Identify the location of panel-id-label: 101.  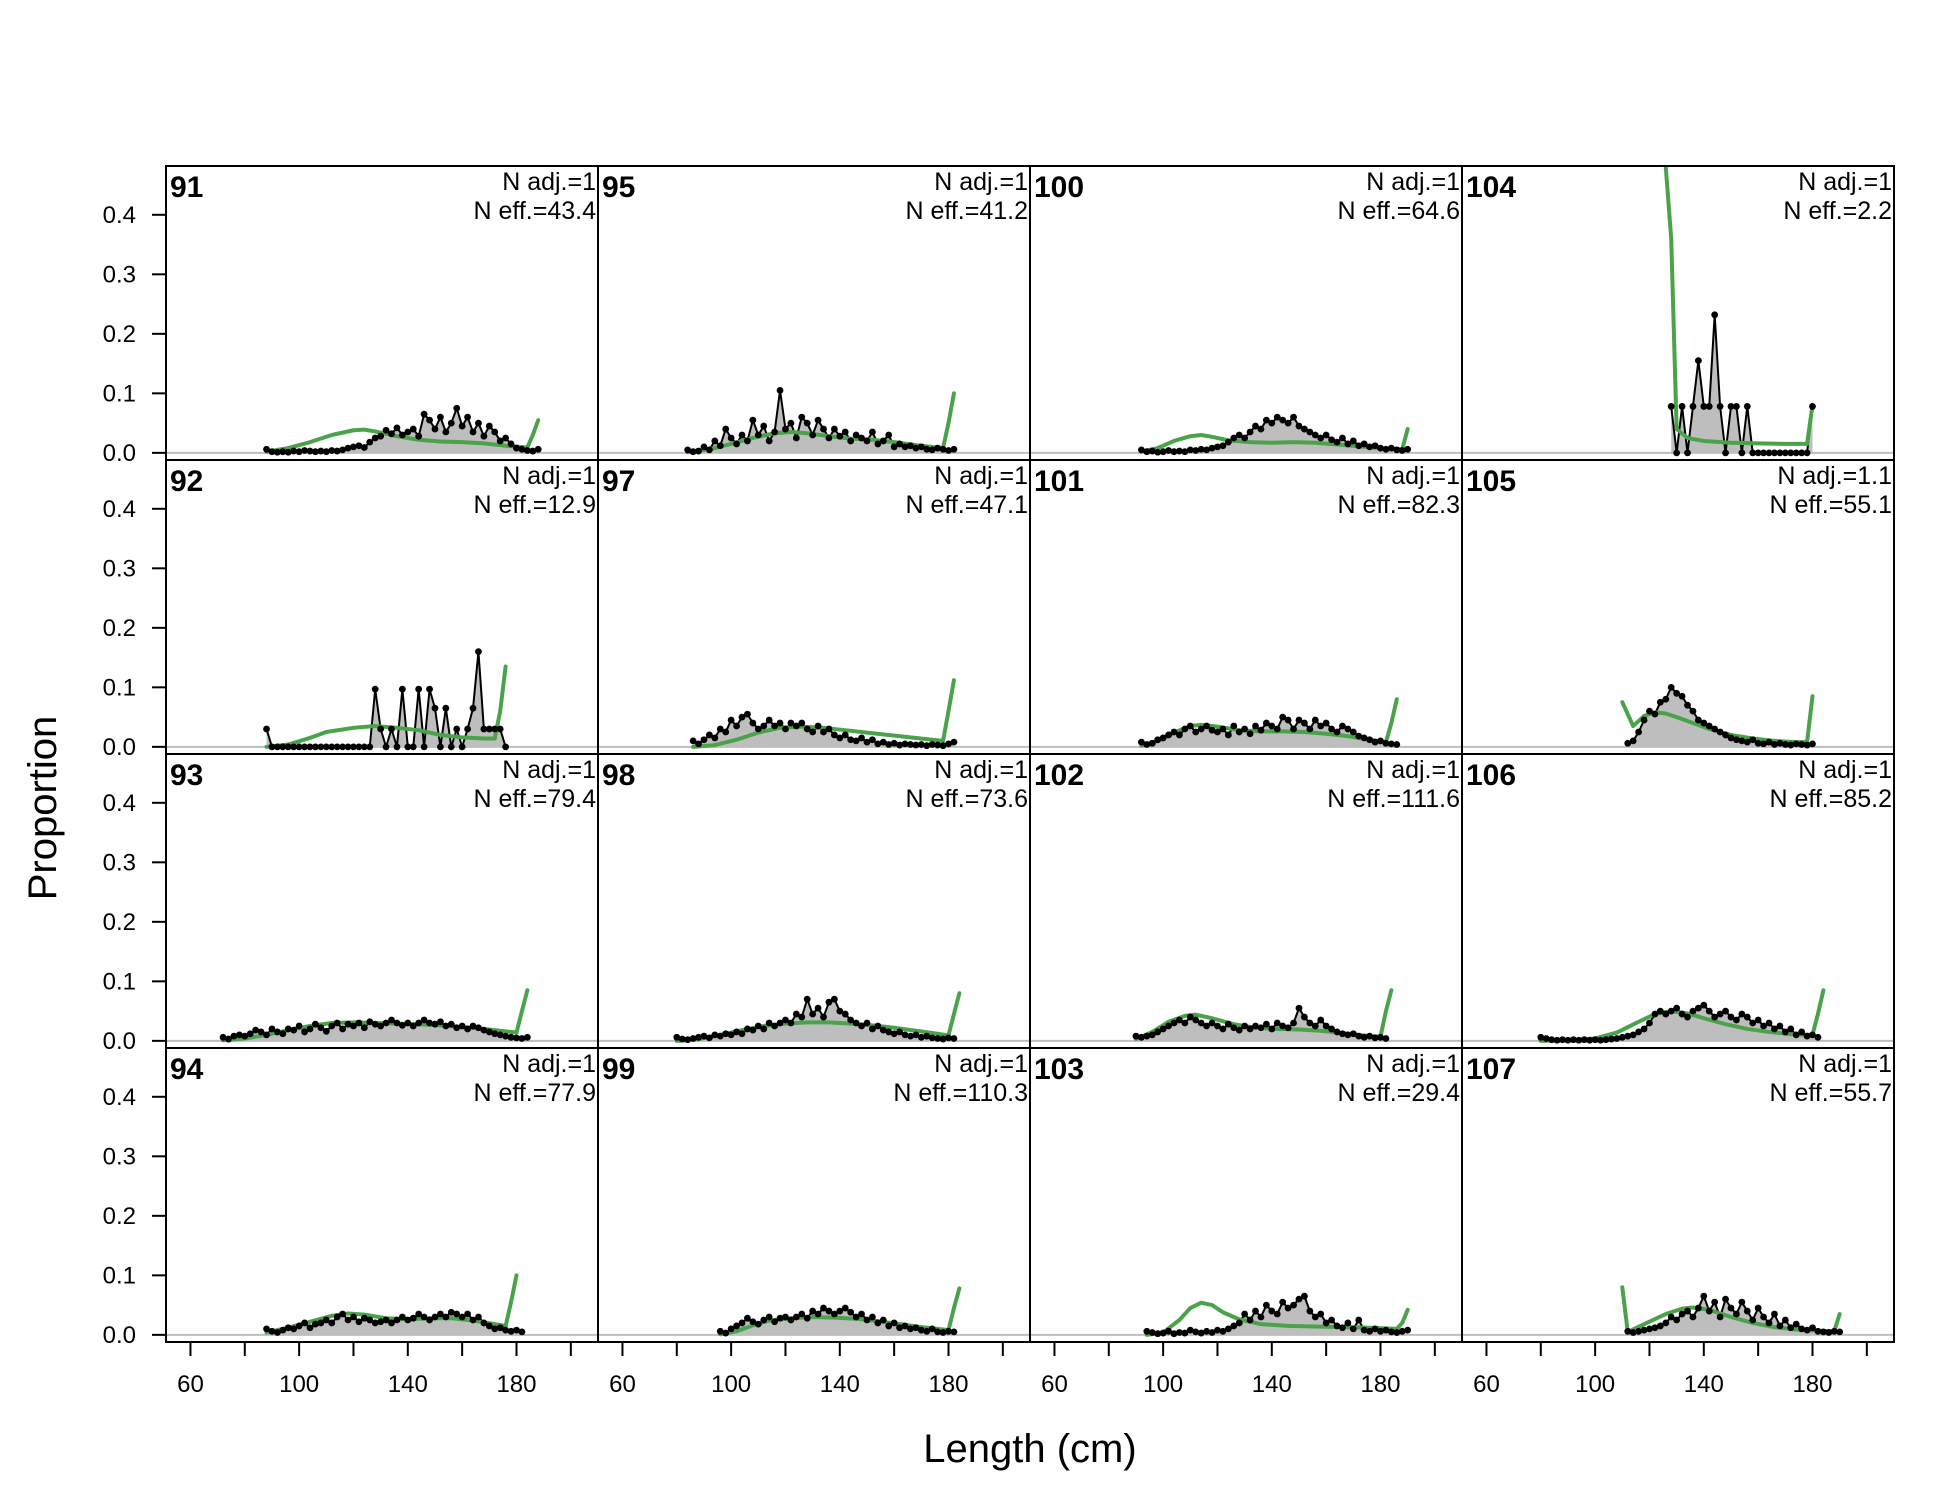
(1059, 481).